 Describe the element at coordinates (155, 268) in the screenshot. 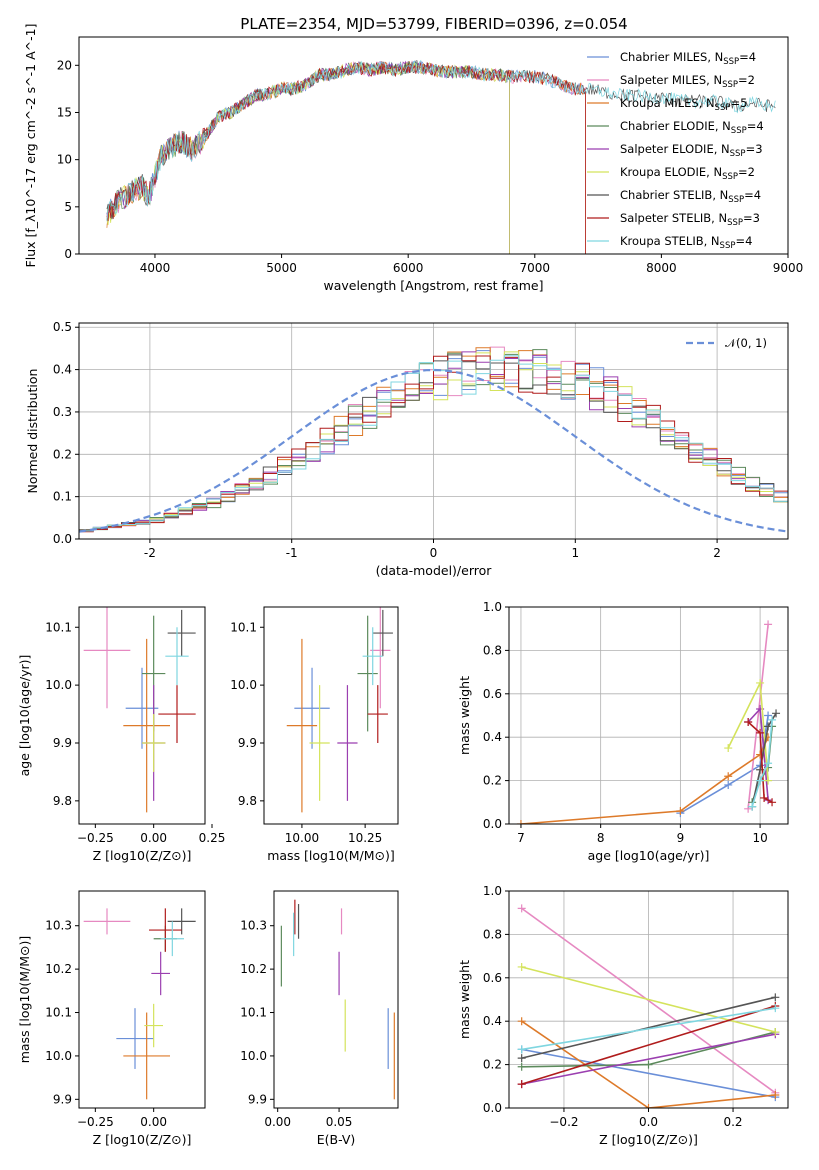

I see `x-tick-label: 4000` at that location.